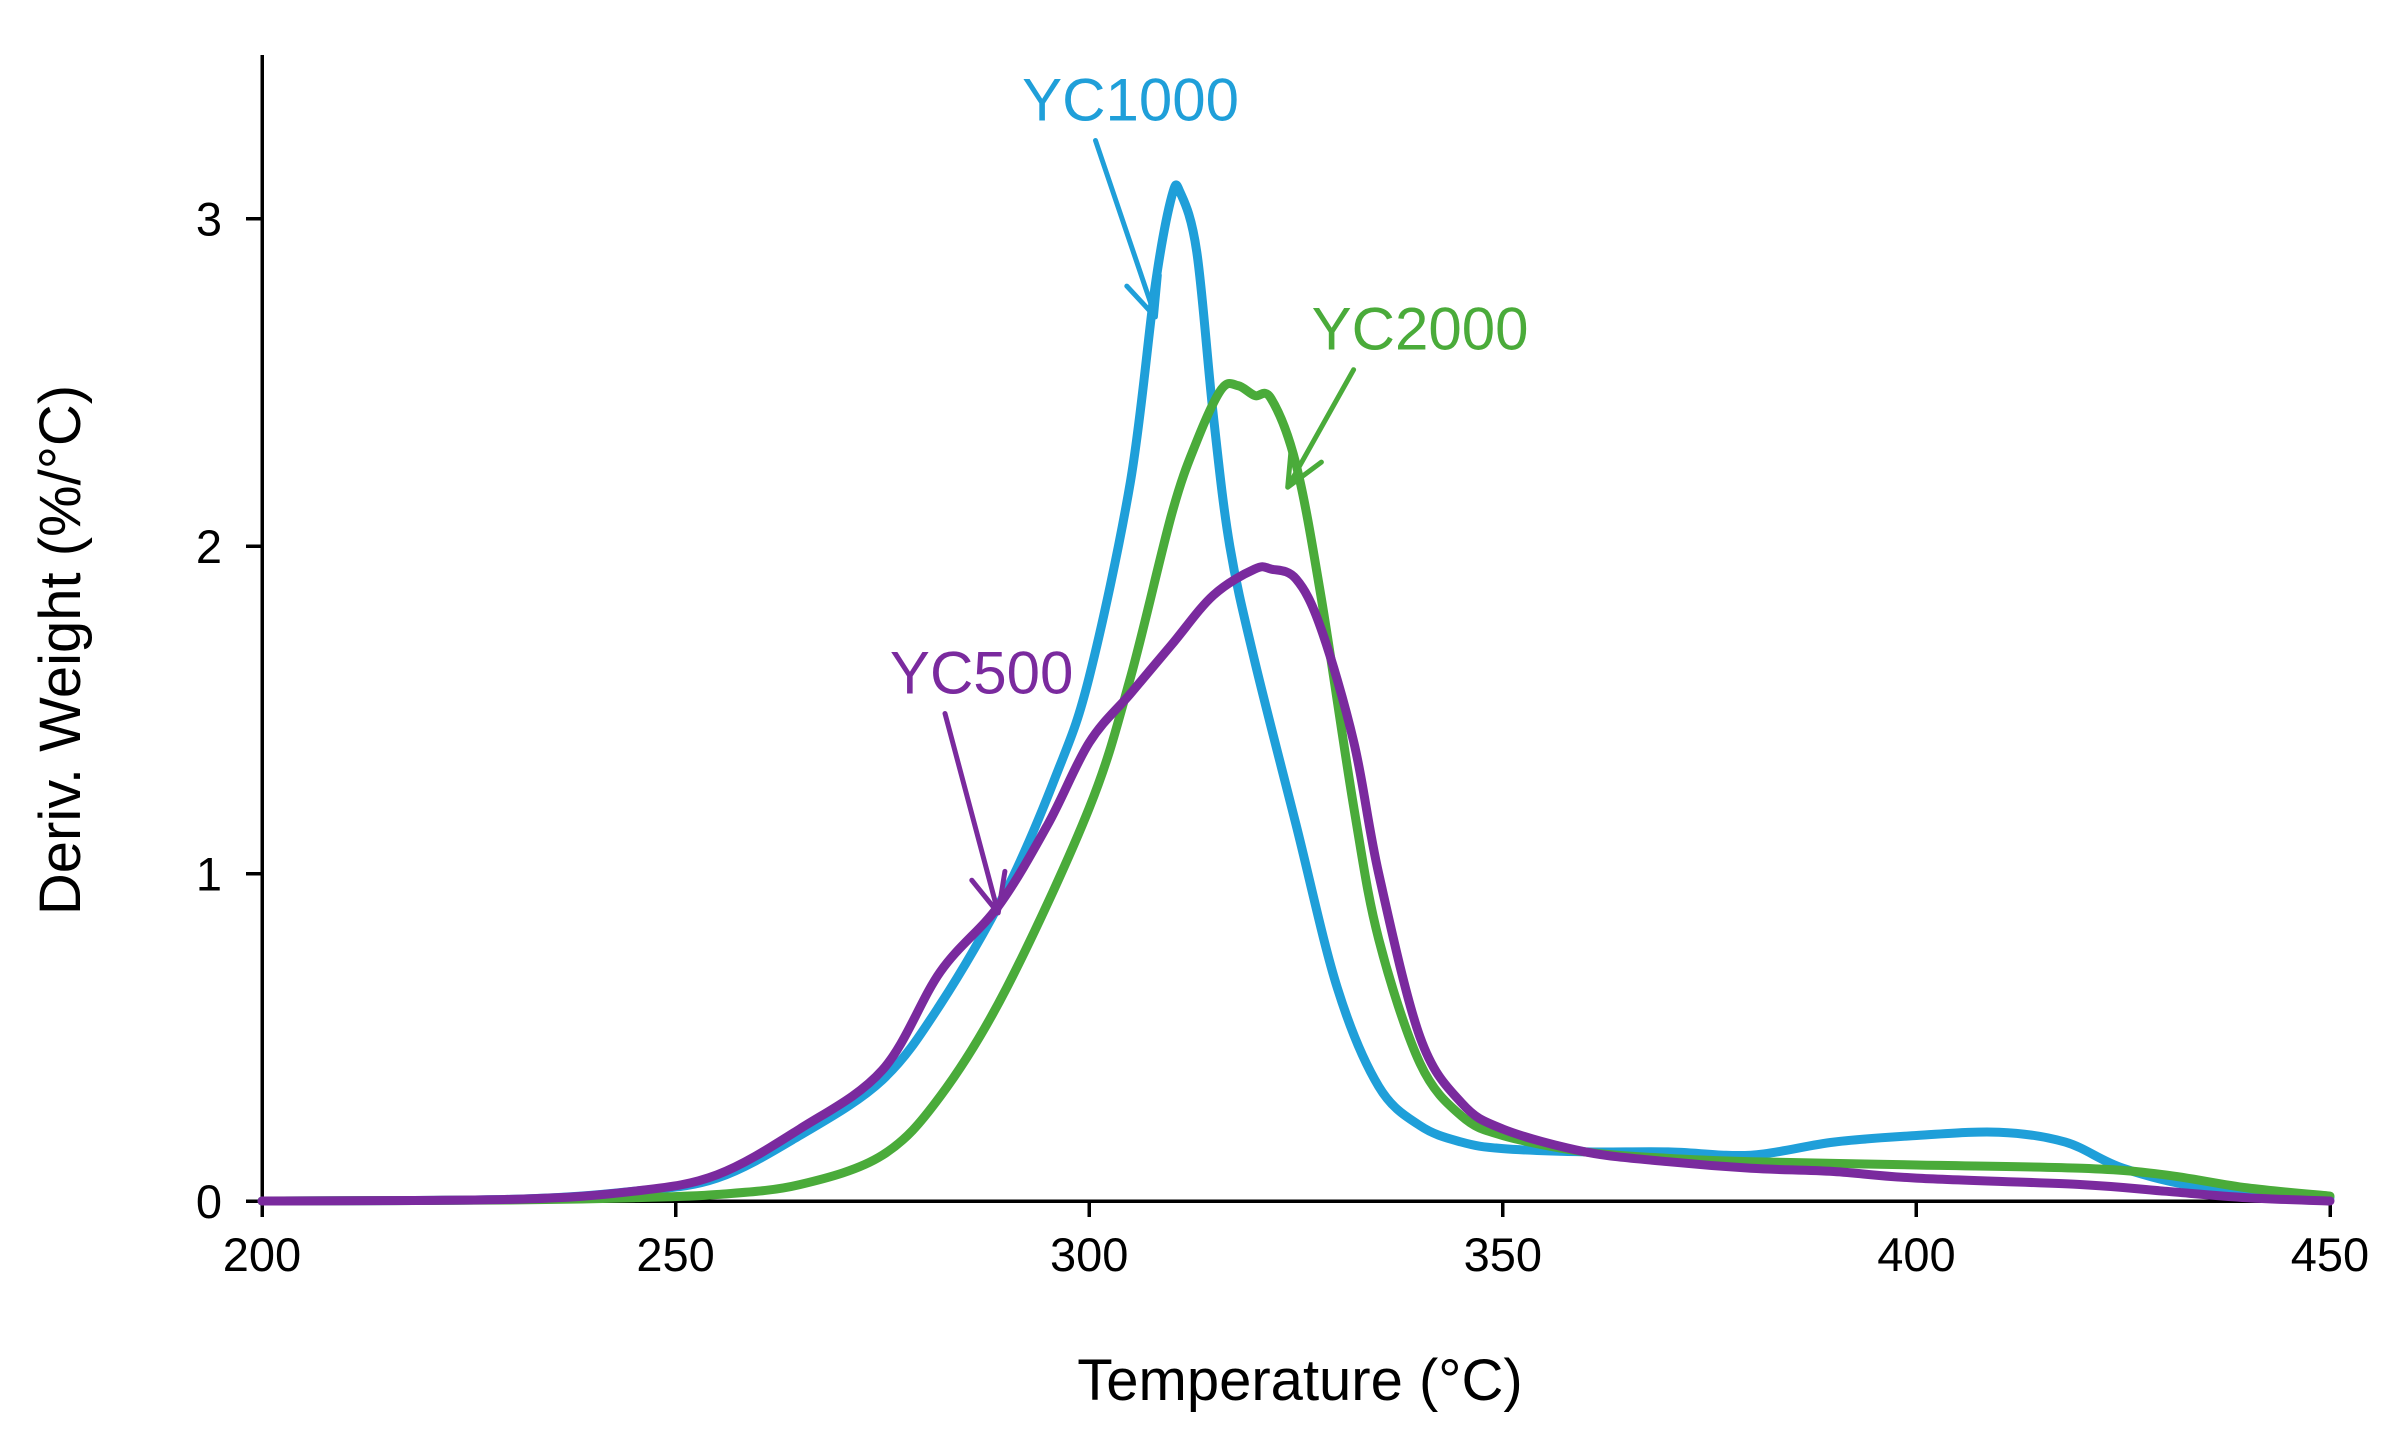 The width and height of the screenshot is (2400, 1455). Describe the element at coordinates (2330, 1254) in the screenshot. I see `x-tick-label: 450` at that location.